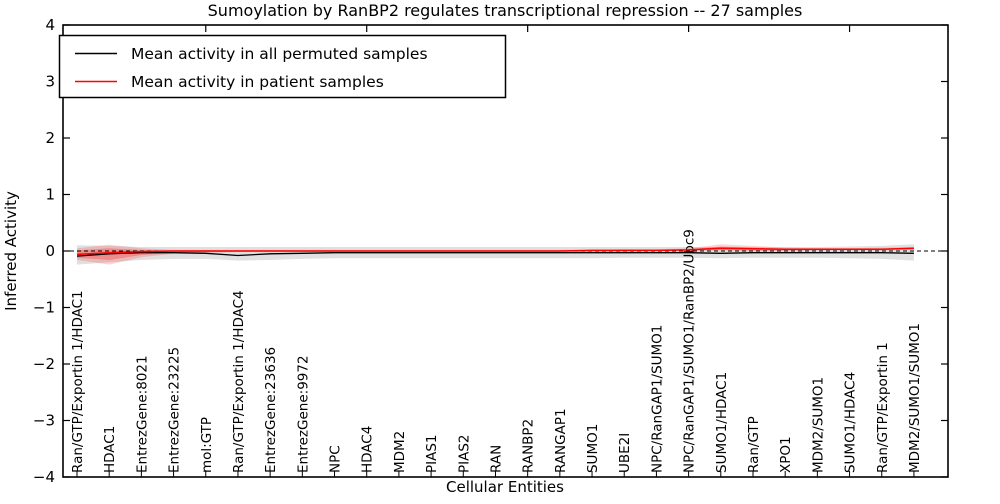 The height and width of the screenshot is (504, 1000). I want to click on x-tick-label: XPO1, so click(786, 454).